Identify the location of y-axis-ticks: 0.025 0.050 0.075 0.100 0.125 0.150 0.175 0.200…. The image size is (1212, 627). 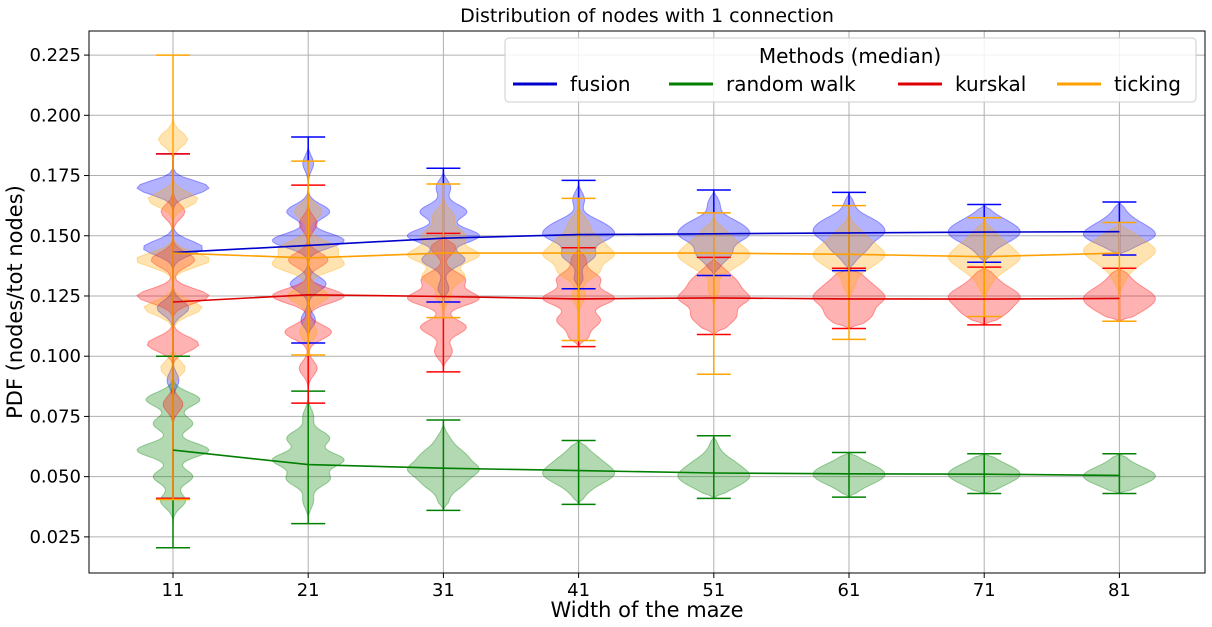
(59, 296).